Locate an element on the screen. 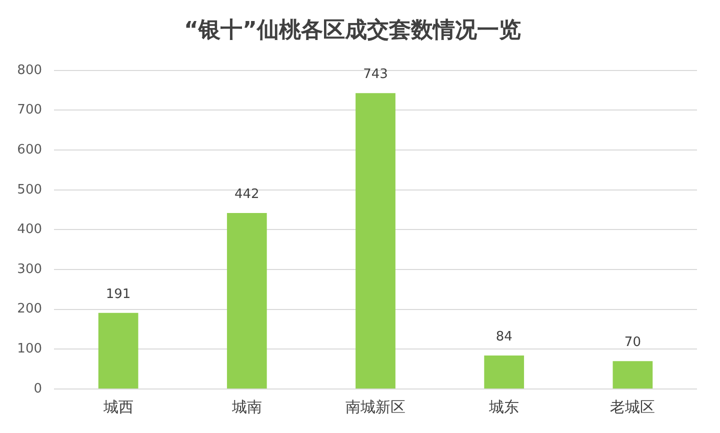 This screenshot has height=433, width=720. y-tick-label: 700 is located at coordinates (29, 110).